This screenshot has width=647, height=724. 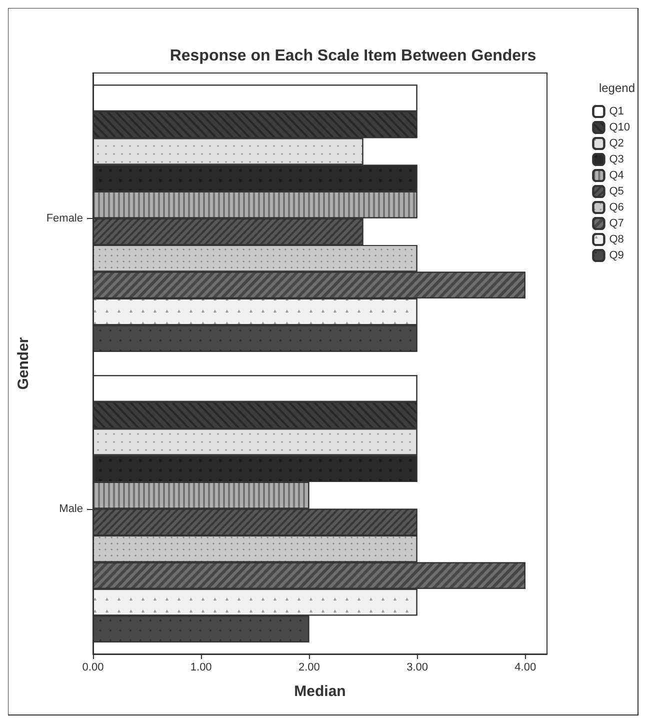 I want to click on legend-label: Q9, so click(x=616, y=256).